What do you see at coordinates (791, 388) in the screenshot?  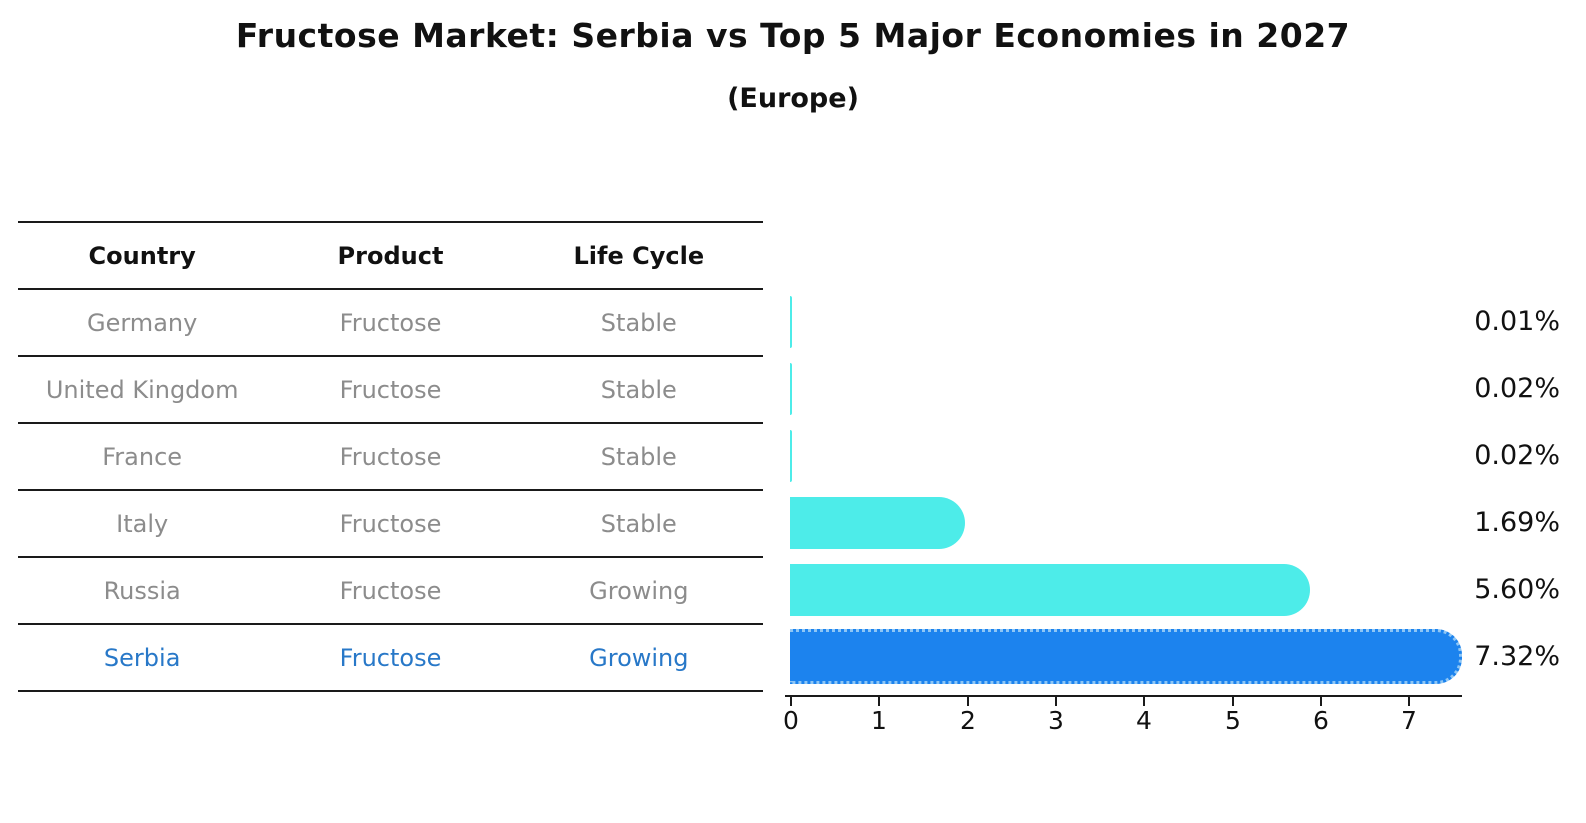 I see `bar-united-kingdom` at bounding box center [791, 388].